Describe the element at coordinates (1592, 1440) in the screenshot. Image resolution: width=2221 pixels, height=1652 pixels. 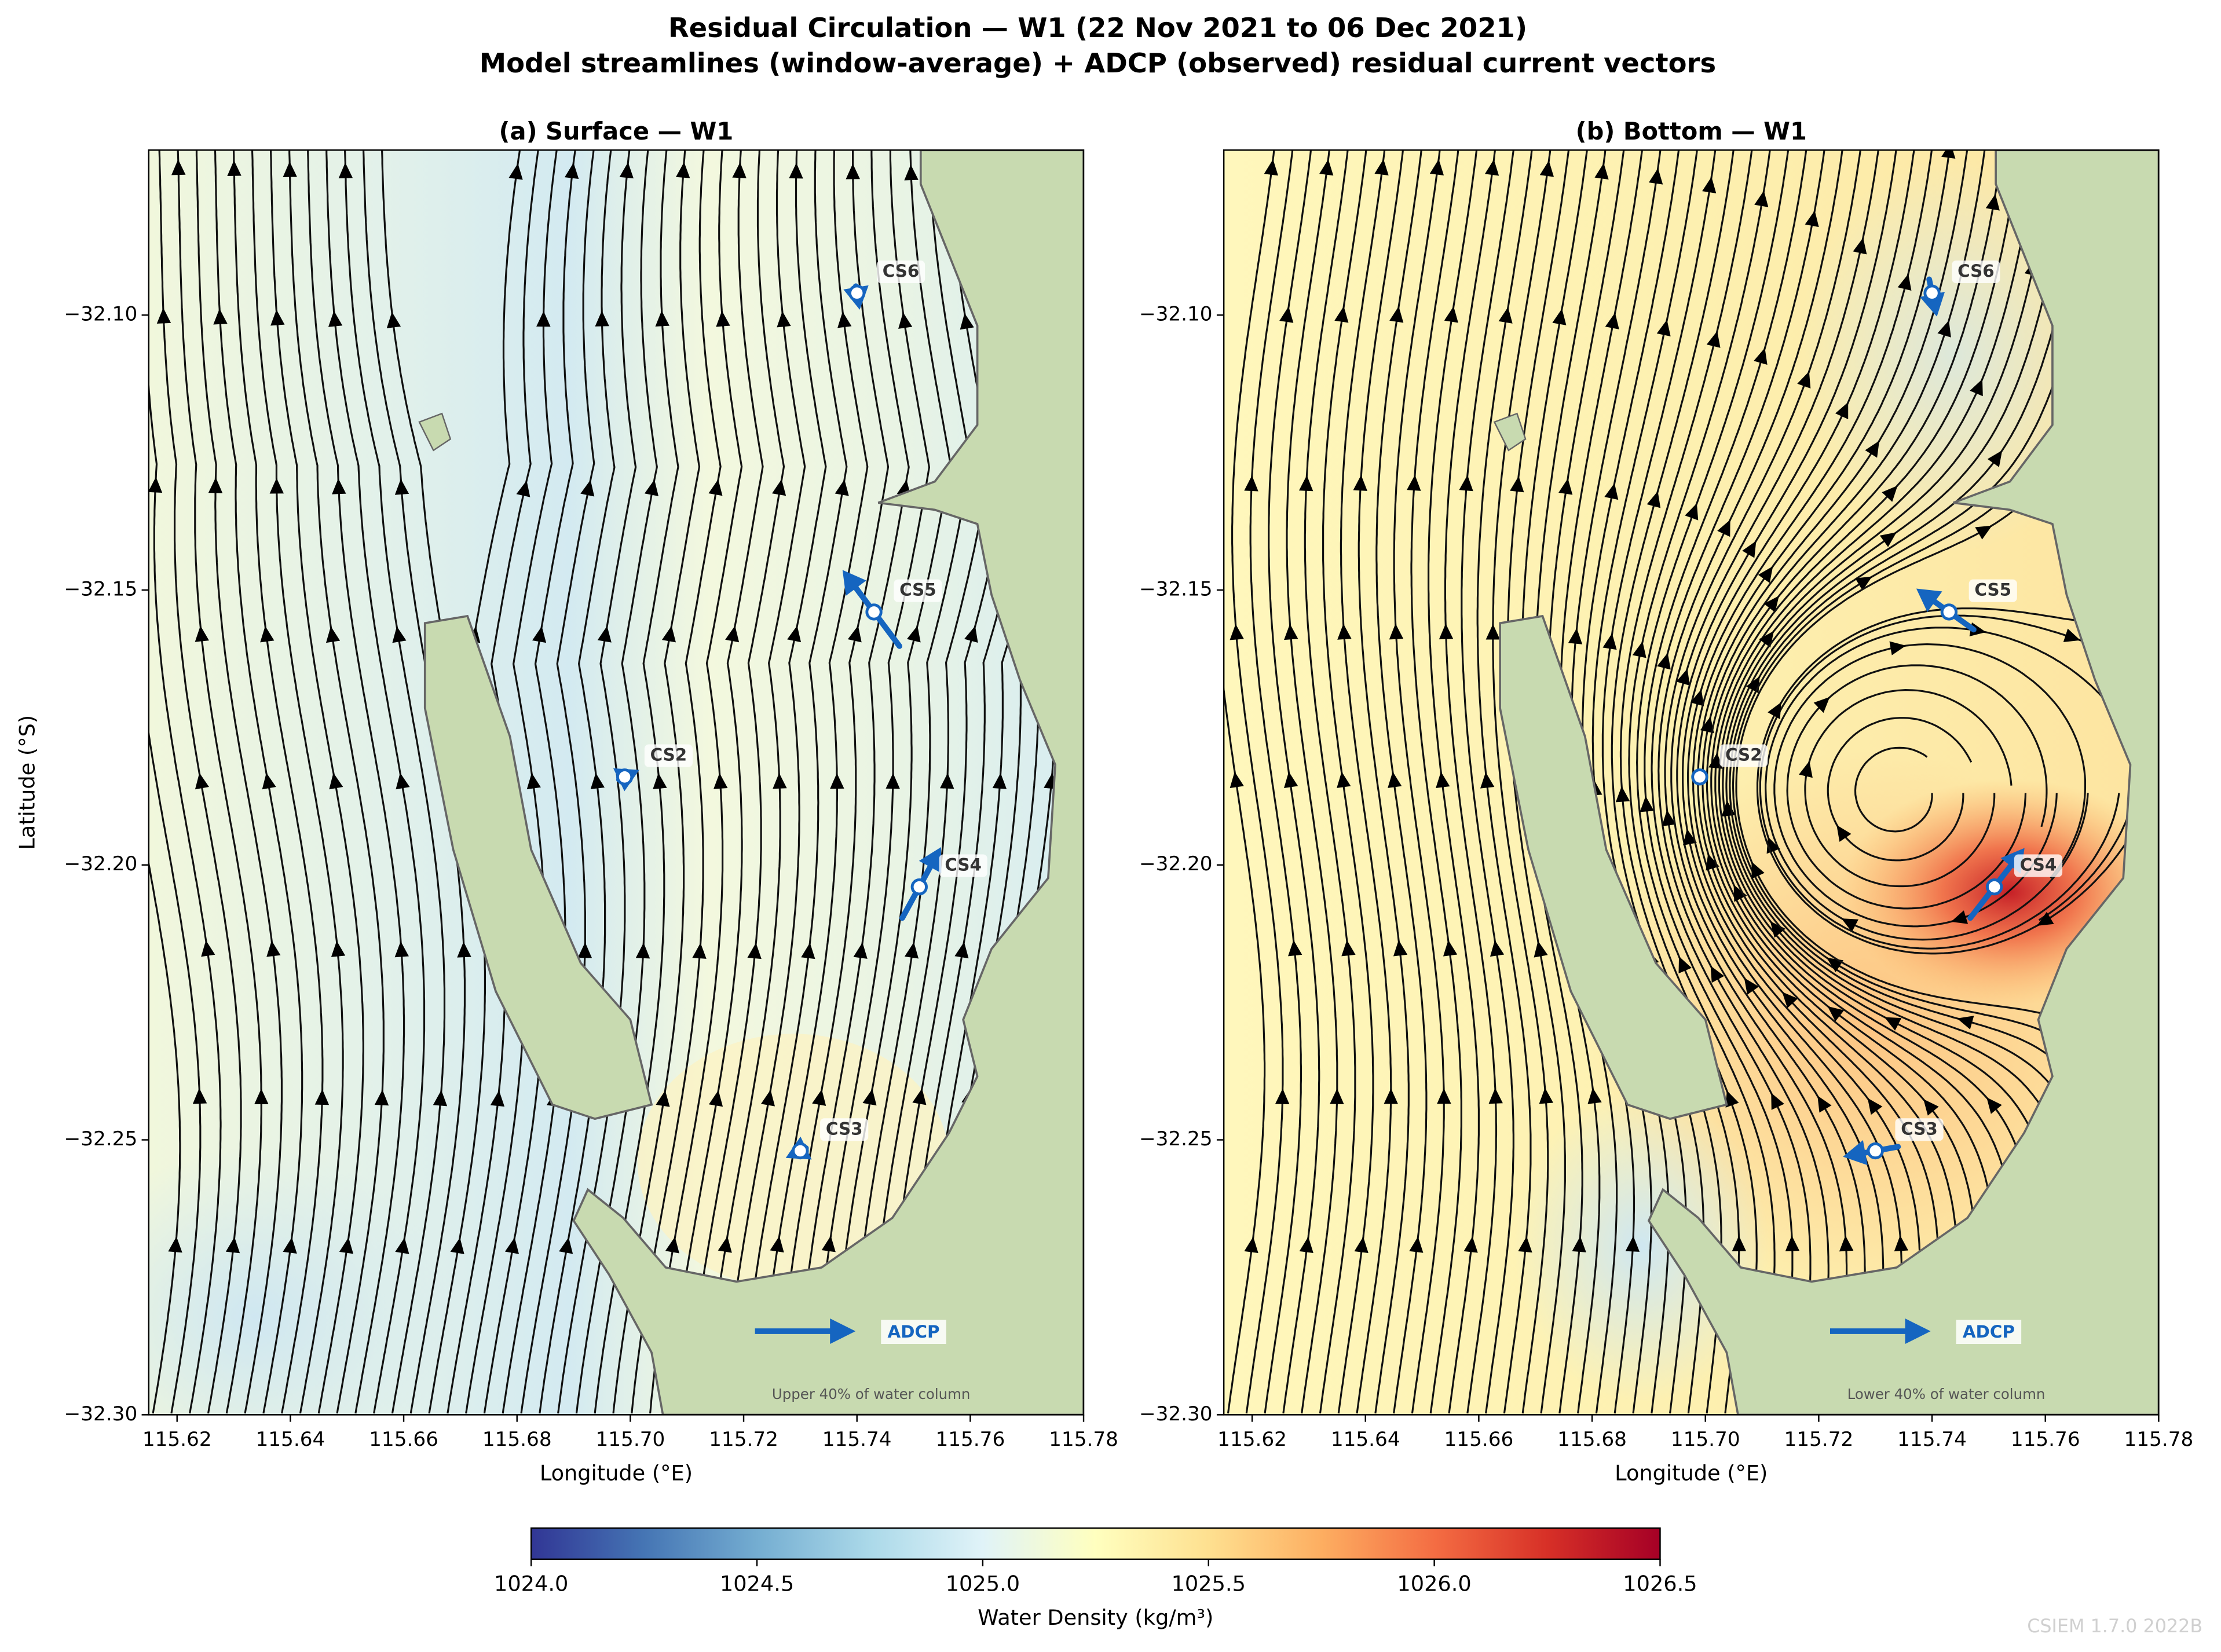
I see `x-tick-label: 115.68` at that location.